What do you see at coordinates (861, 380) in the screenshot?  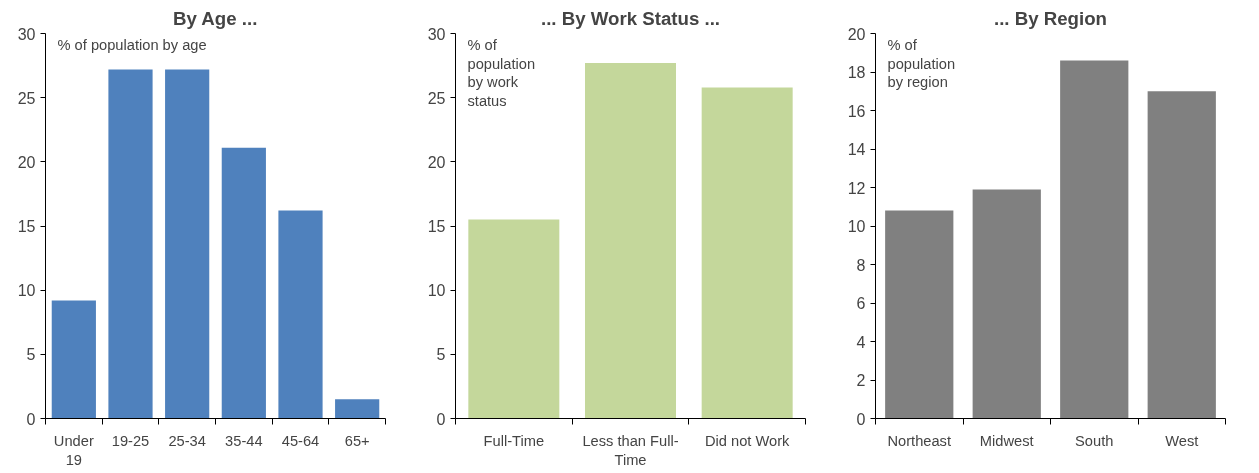 I see `y-tick-label: 2` at bounding box center [861, 380].